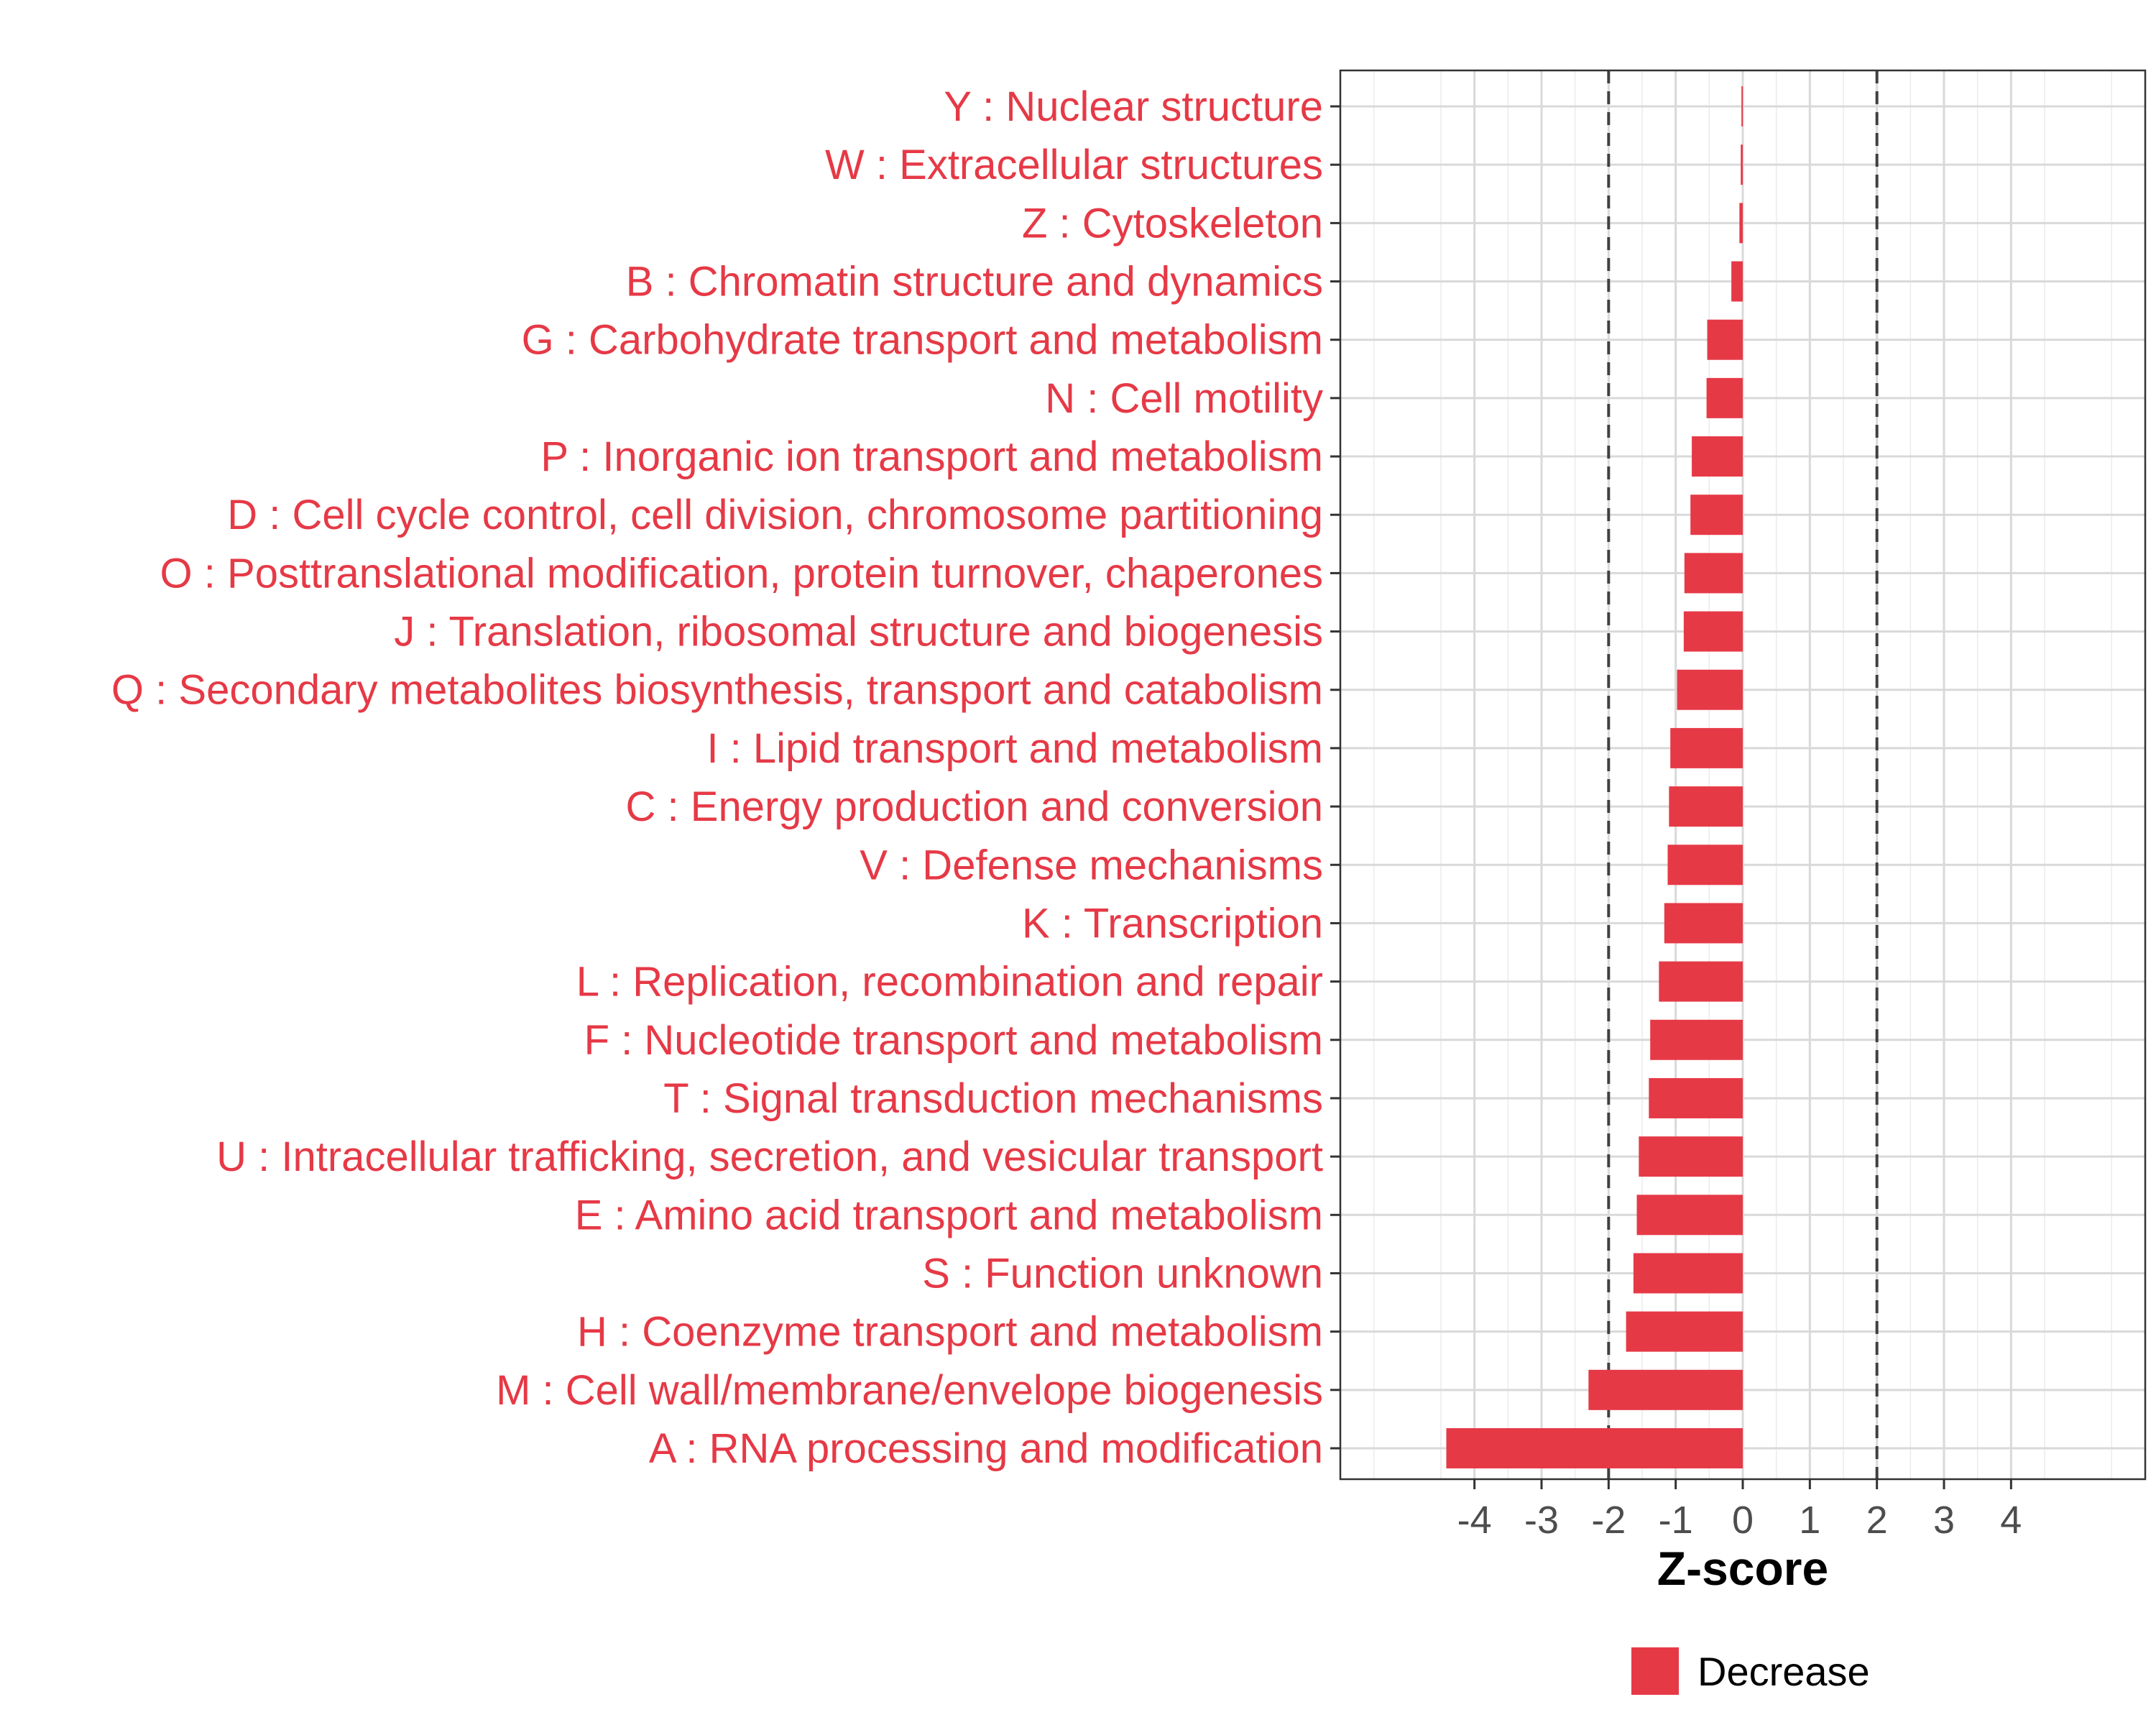 This screenshot has width=2156, height=1725. Describe the element at coordinates (1172, 923) in the screenshot. I see `category-label: K : Transcription` at that location.